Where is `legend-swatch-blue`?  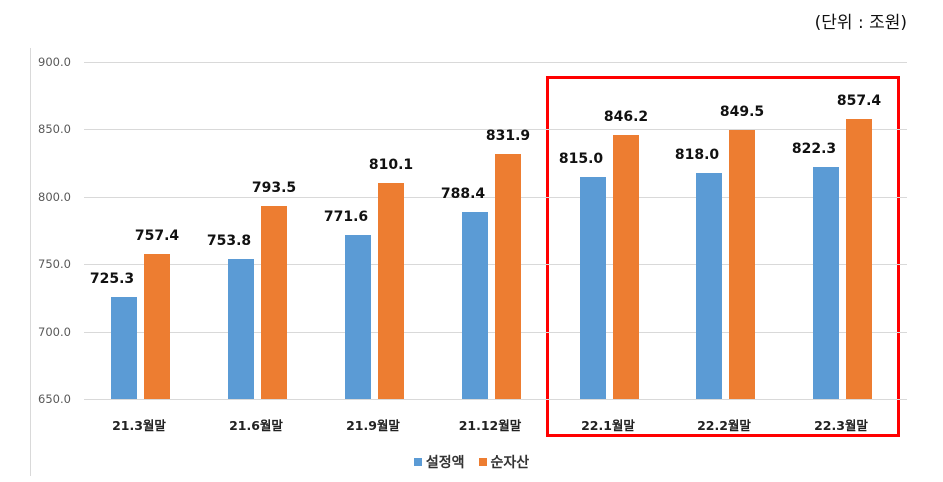
legend-swatch-blue is located at coordinates (417, 462).